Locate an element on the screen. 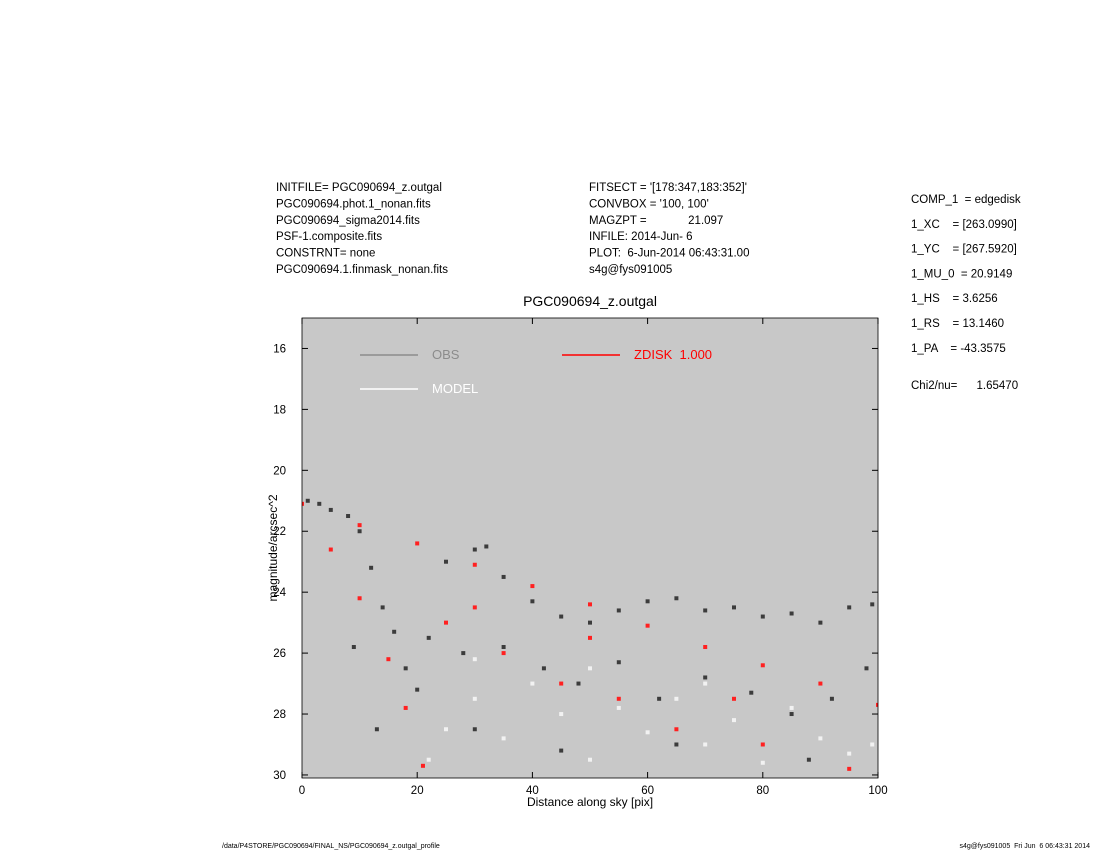 This screenshot has width=1100, height=850. footer-stamp: s4g@fys091005 Fri Jun 6 06:43:31 2014 is located at coordinates (1025, 846).